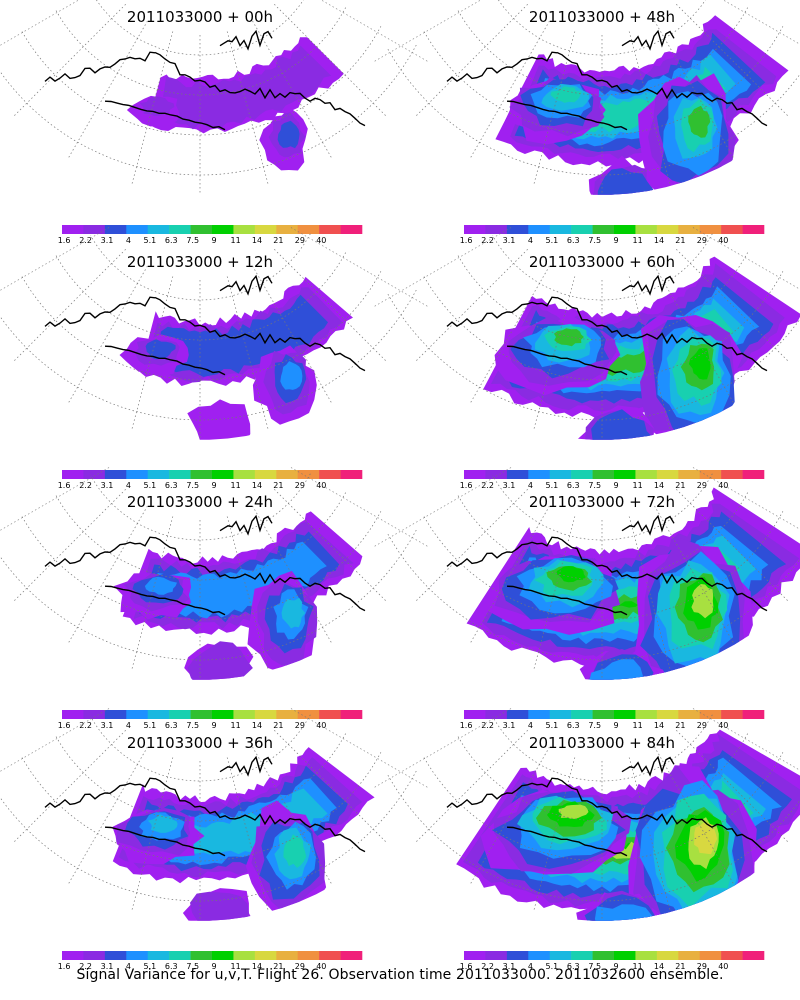  Describe the element at coordinates (64, 240) in the screenshot. I see `colorbar-tick-label: 1.6` at that location.